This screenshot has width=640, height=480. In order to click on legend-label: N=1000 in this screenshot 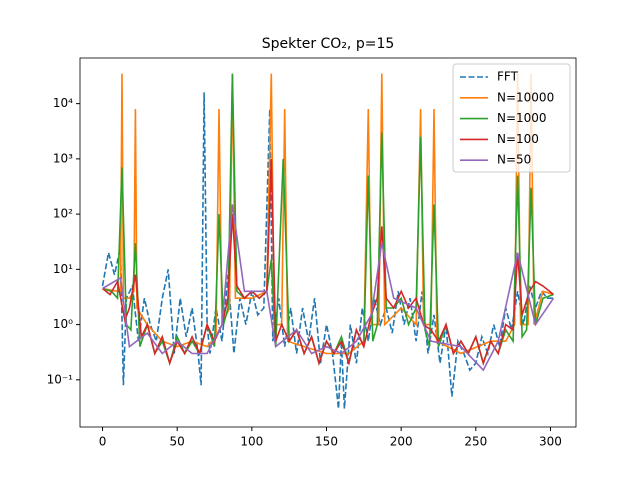, I will do `click(522, 118)`.